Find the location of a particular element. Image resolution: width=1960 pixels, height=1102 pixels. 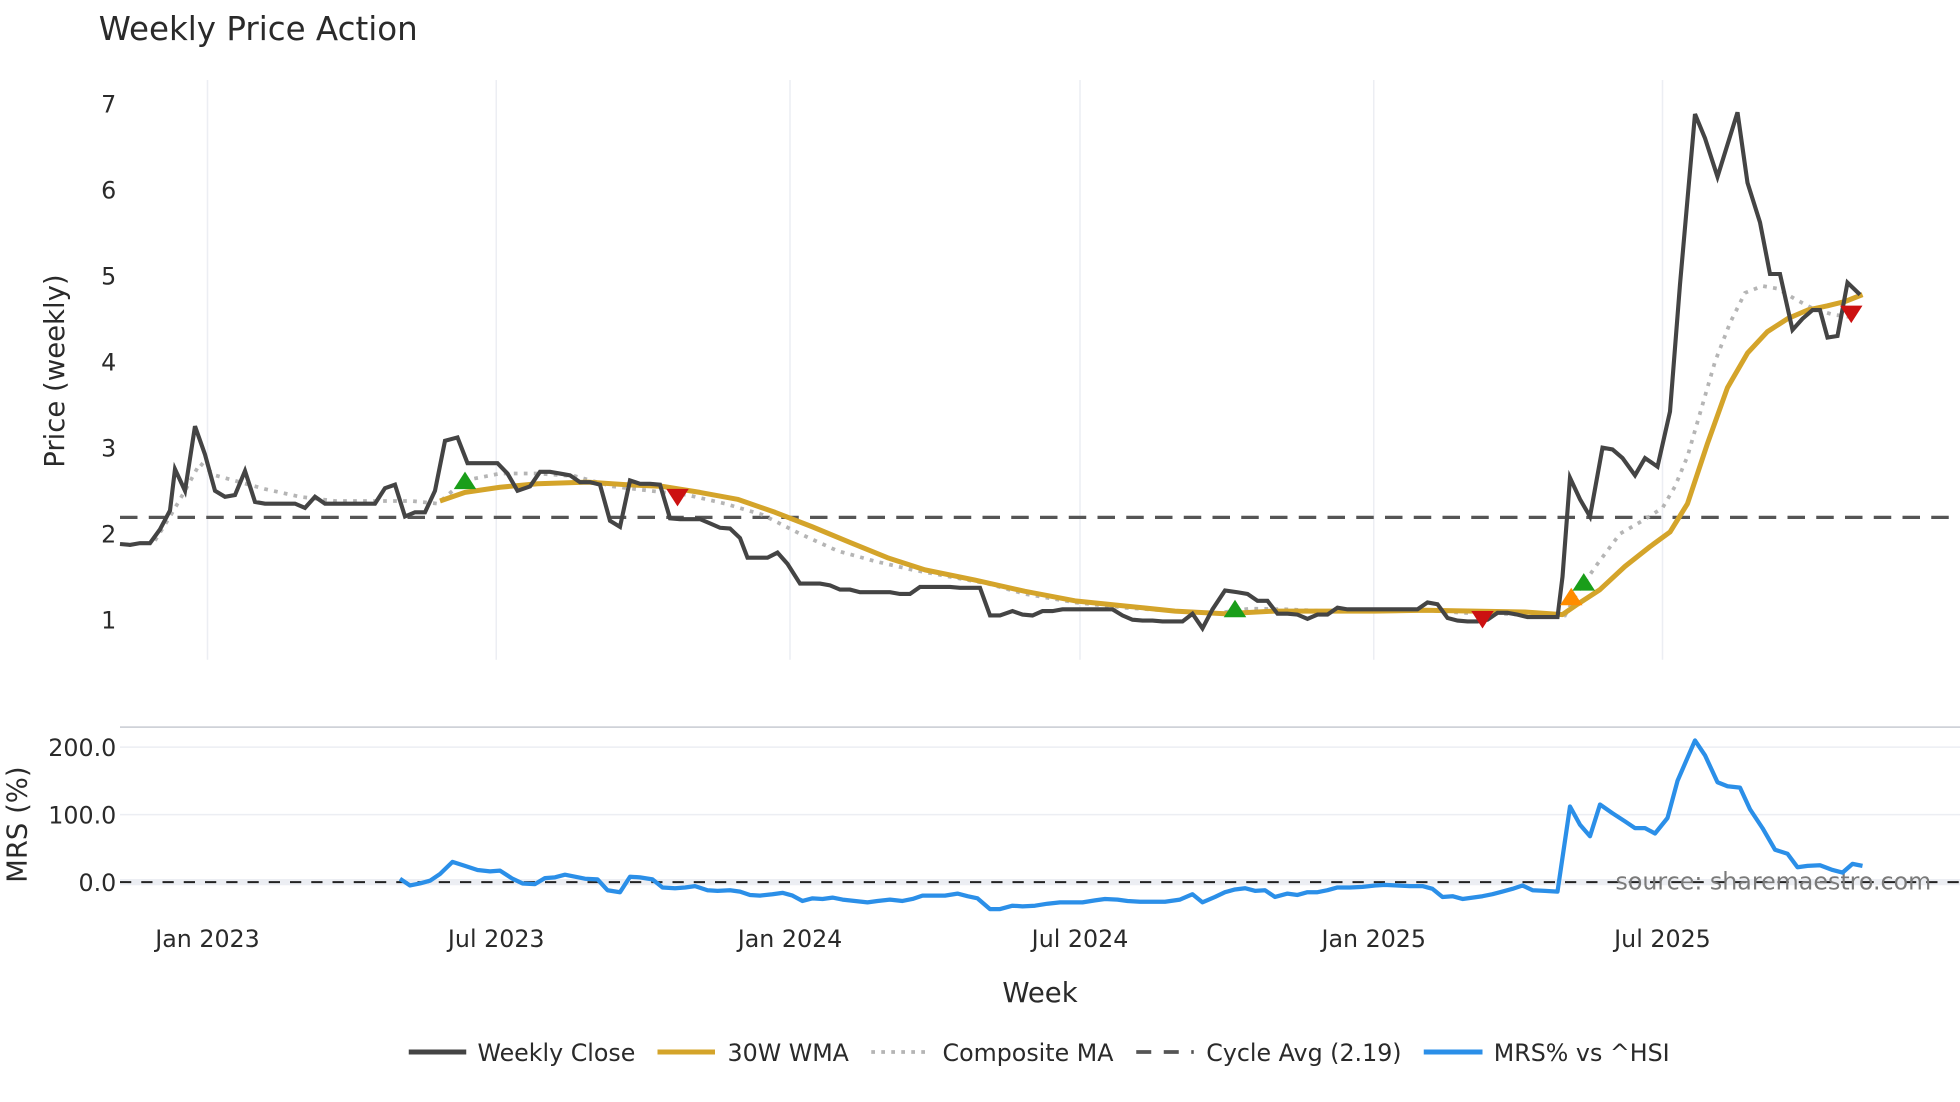

mrs-line is located at coordinates (1130, 825).